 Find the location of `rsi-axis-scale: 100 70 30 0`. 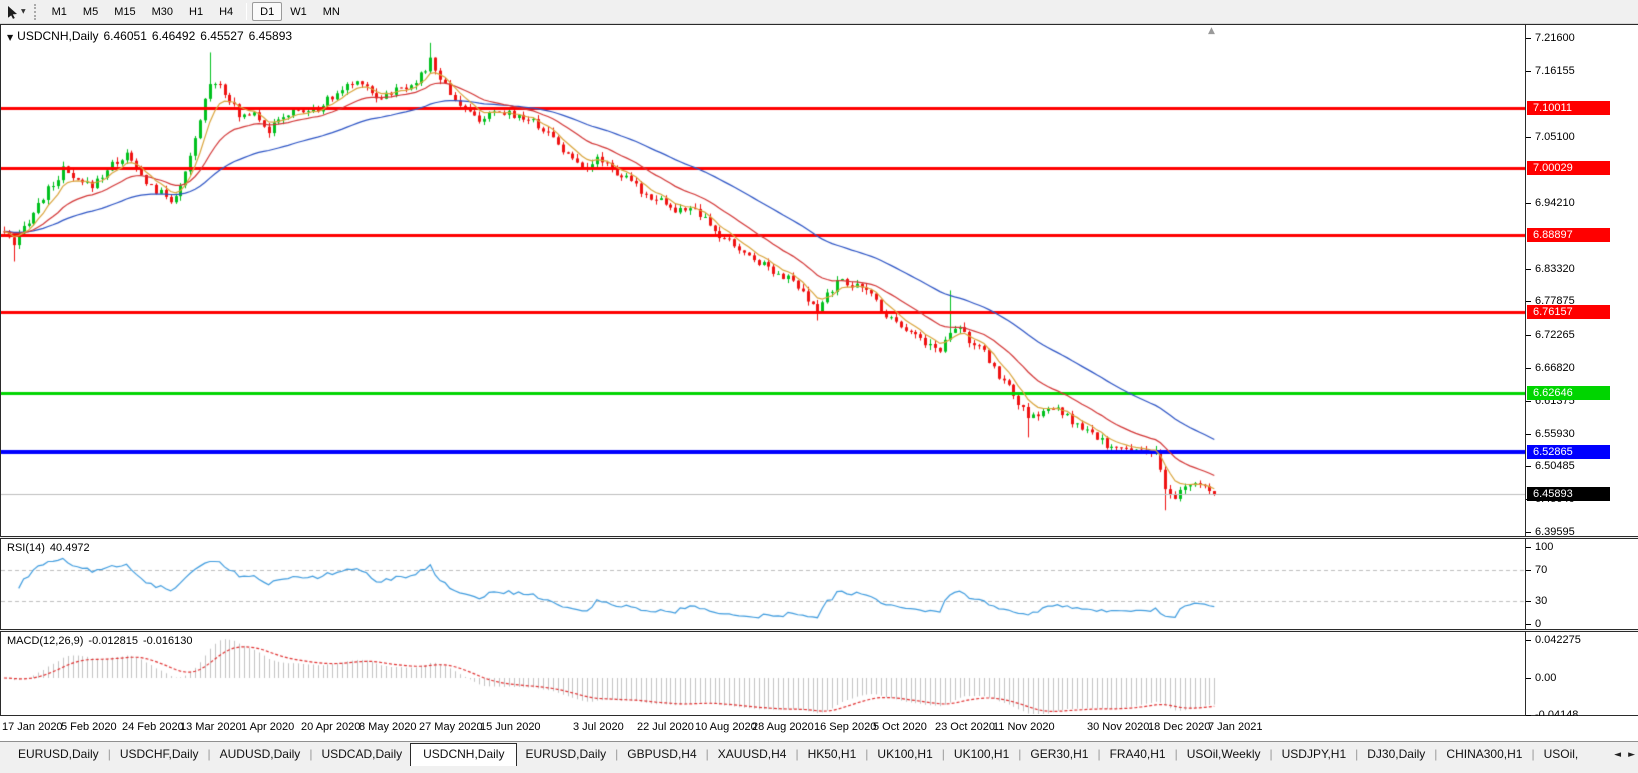

rsi-axis-scale: 100 70 30 0 is located at coordinates (1581, 584).